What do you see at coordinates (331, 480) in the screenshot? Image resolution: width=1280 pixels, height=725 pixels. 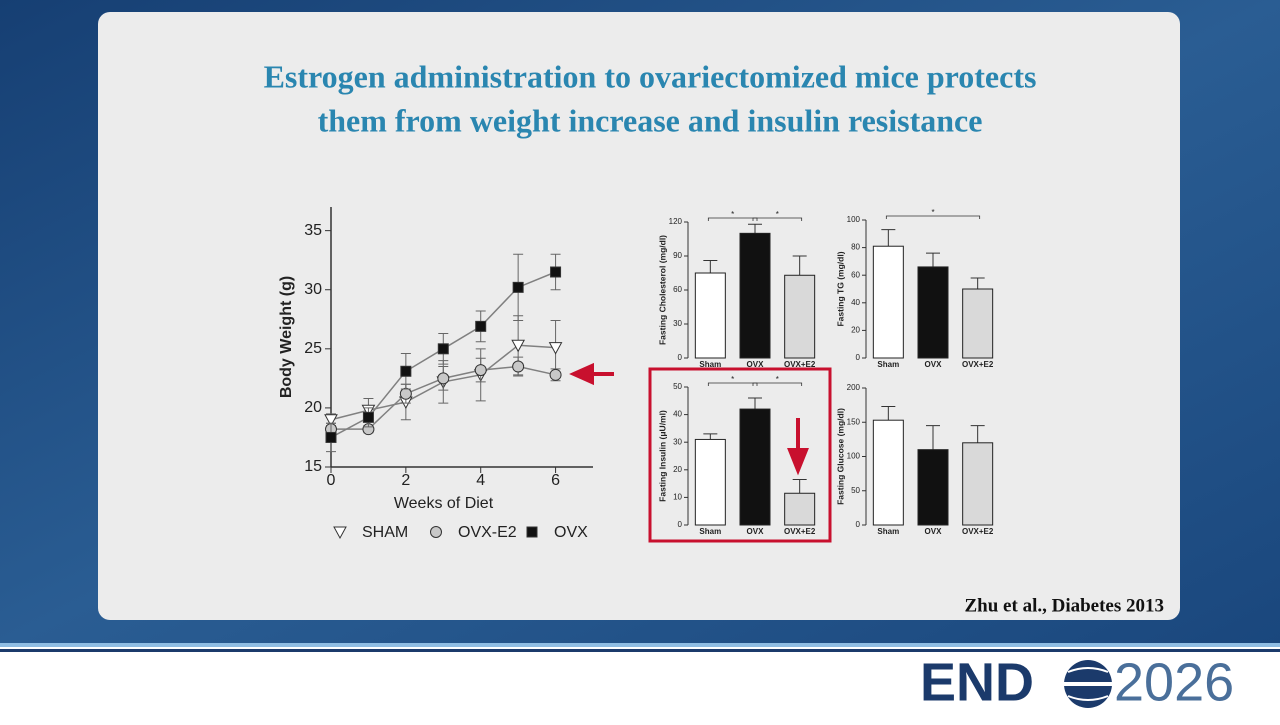 I see `x-tick-label: 0` at bounding box center [331, 480].